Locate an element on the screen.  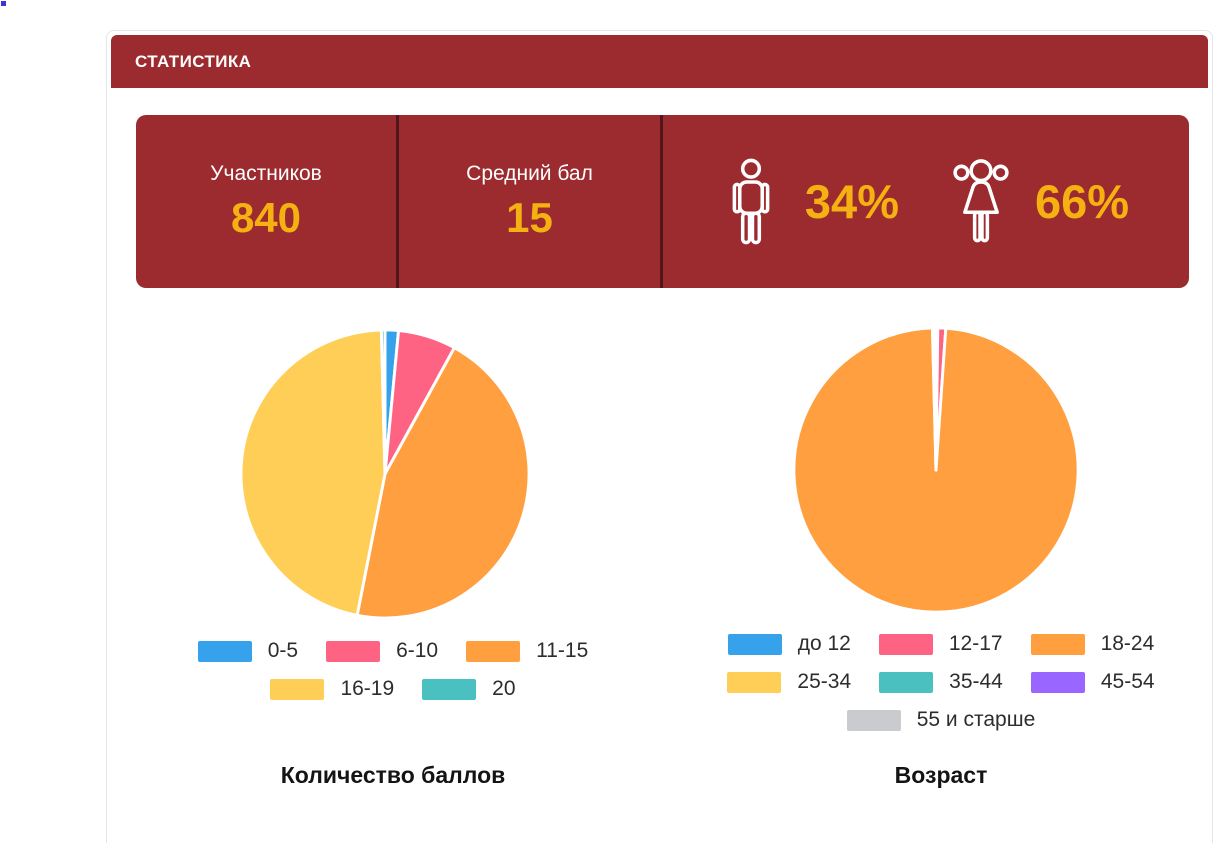
male-icon is located at coordinates (751, 201).